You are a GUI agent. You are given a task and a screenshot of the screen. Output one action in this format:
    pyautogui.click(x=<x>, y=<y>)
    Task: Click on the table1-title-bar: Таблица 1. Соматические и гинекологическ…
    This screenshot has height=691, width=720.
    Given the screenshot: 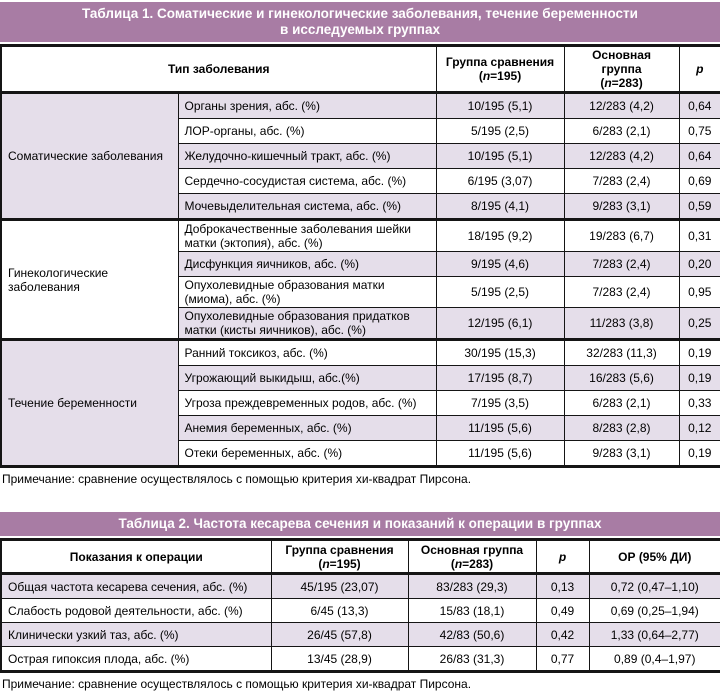 What is the action you would take?
    pyautogui.click(x=360, y=22)
    